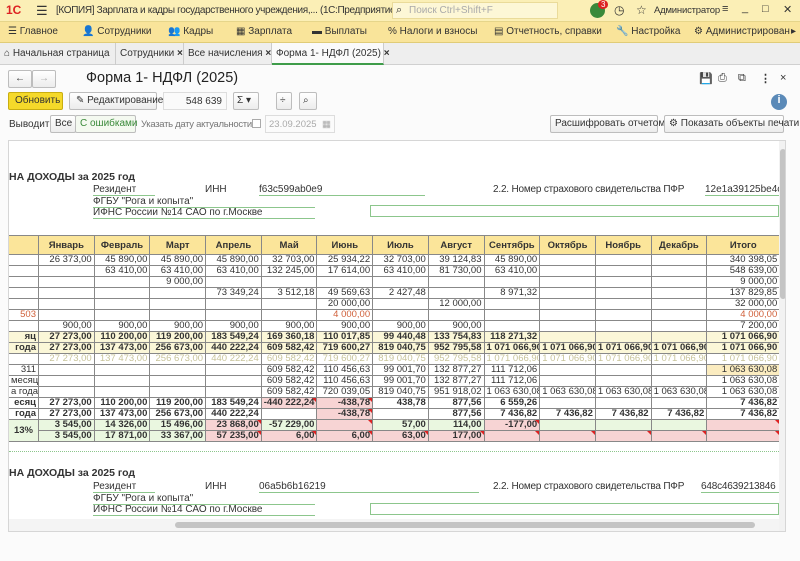 The width and height of the screenshot is (800, 561). What do you see at coordinates (24, 430) in the screenshot?
I see `row-label: 13%` at bounding box center [24, 430].